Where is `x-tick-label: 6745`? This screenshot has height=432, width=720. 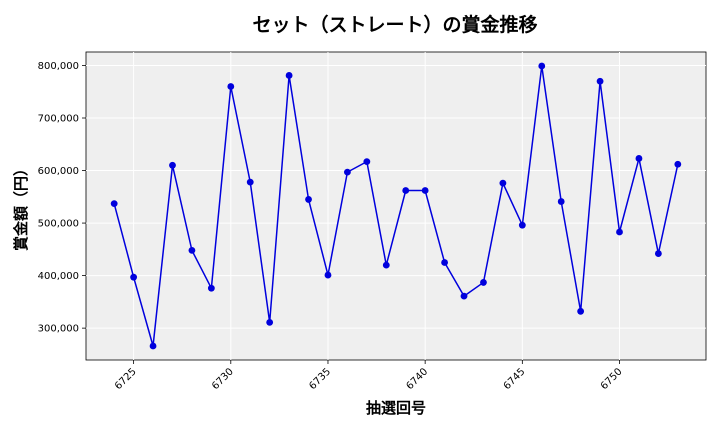 x-tick-label: 6745 is located at coordinates (515, 379).